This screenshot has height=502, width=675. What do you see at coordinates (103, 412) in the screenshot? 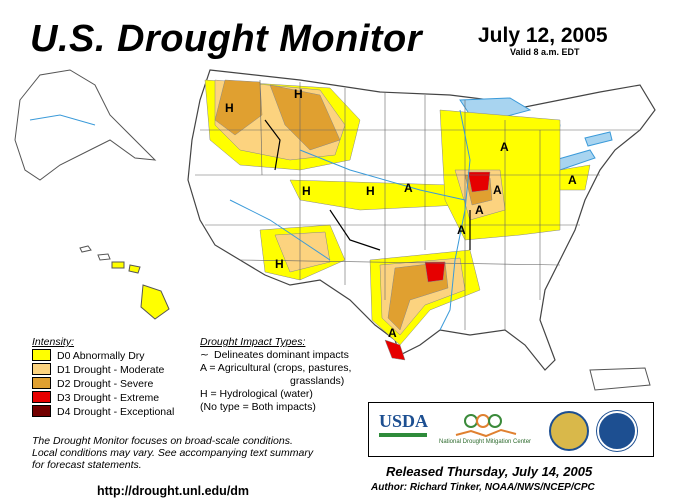
I see `legend-item-d4: D4 Drought - Exceptional` at bounding box center [103, 412].